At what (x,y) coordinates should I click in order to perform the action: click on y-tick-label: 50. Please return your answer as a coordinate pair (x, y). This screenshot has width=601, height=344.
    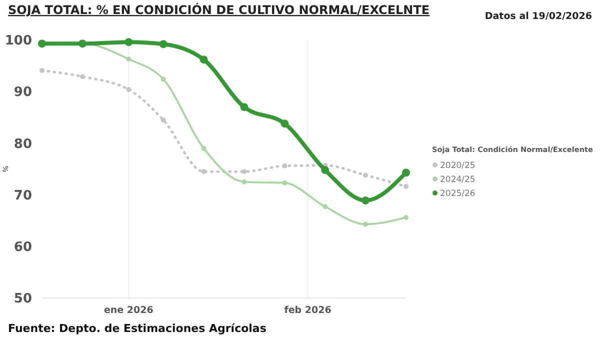
    Looking at the image, I should click on (23, 299).